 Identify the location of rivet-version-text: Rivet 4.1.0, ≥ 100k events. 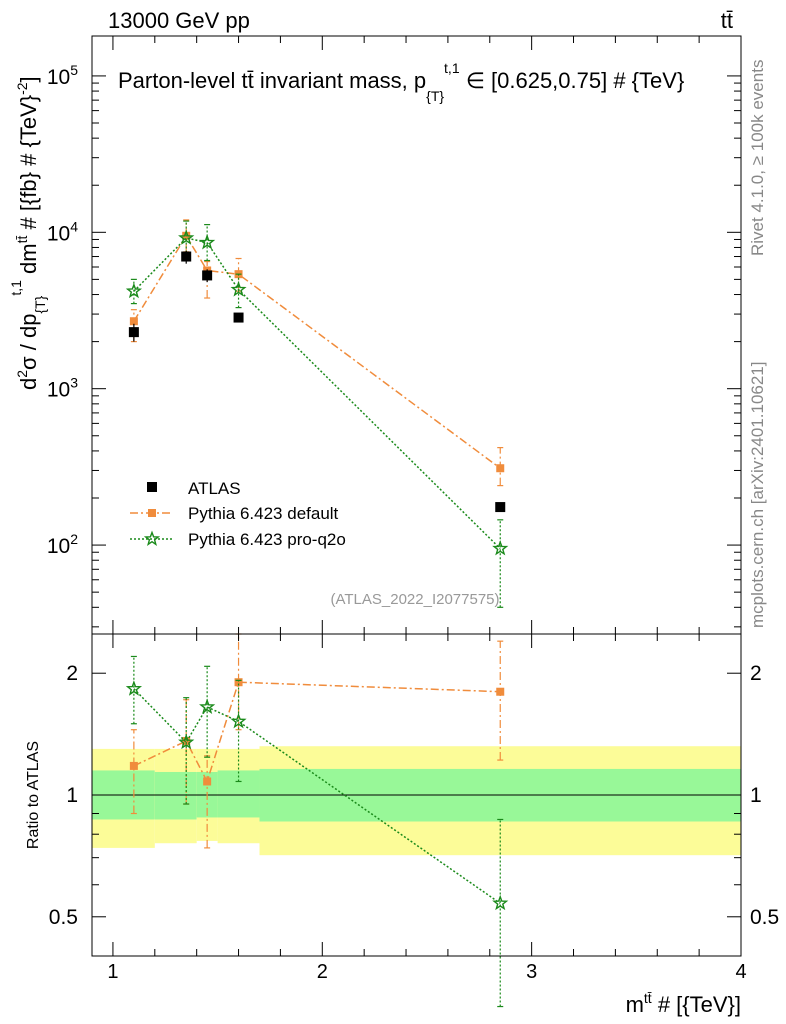
(757, 158).